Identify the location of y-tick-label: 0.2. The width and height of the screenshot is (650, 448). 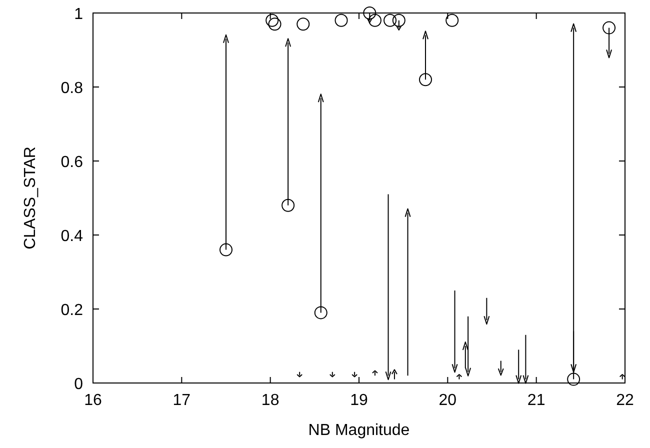
(72, 310).